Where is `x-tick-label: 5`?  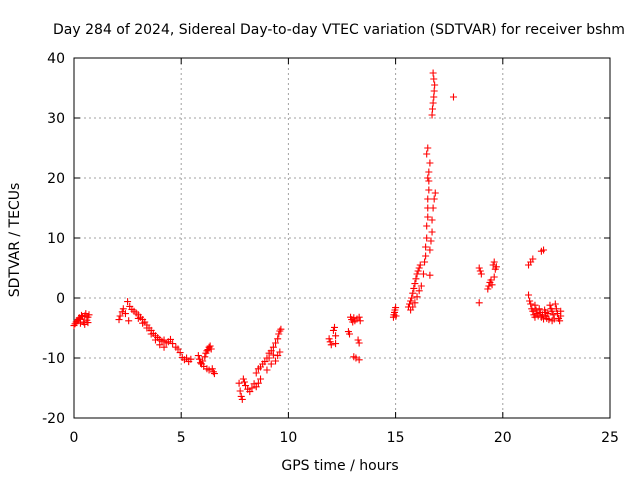 x-tick-label: 5 is located at coordinates (181, 438).